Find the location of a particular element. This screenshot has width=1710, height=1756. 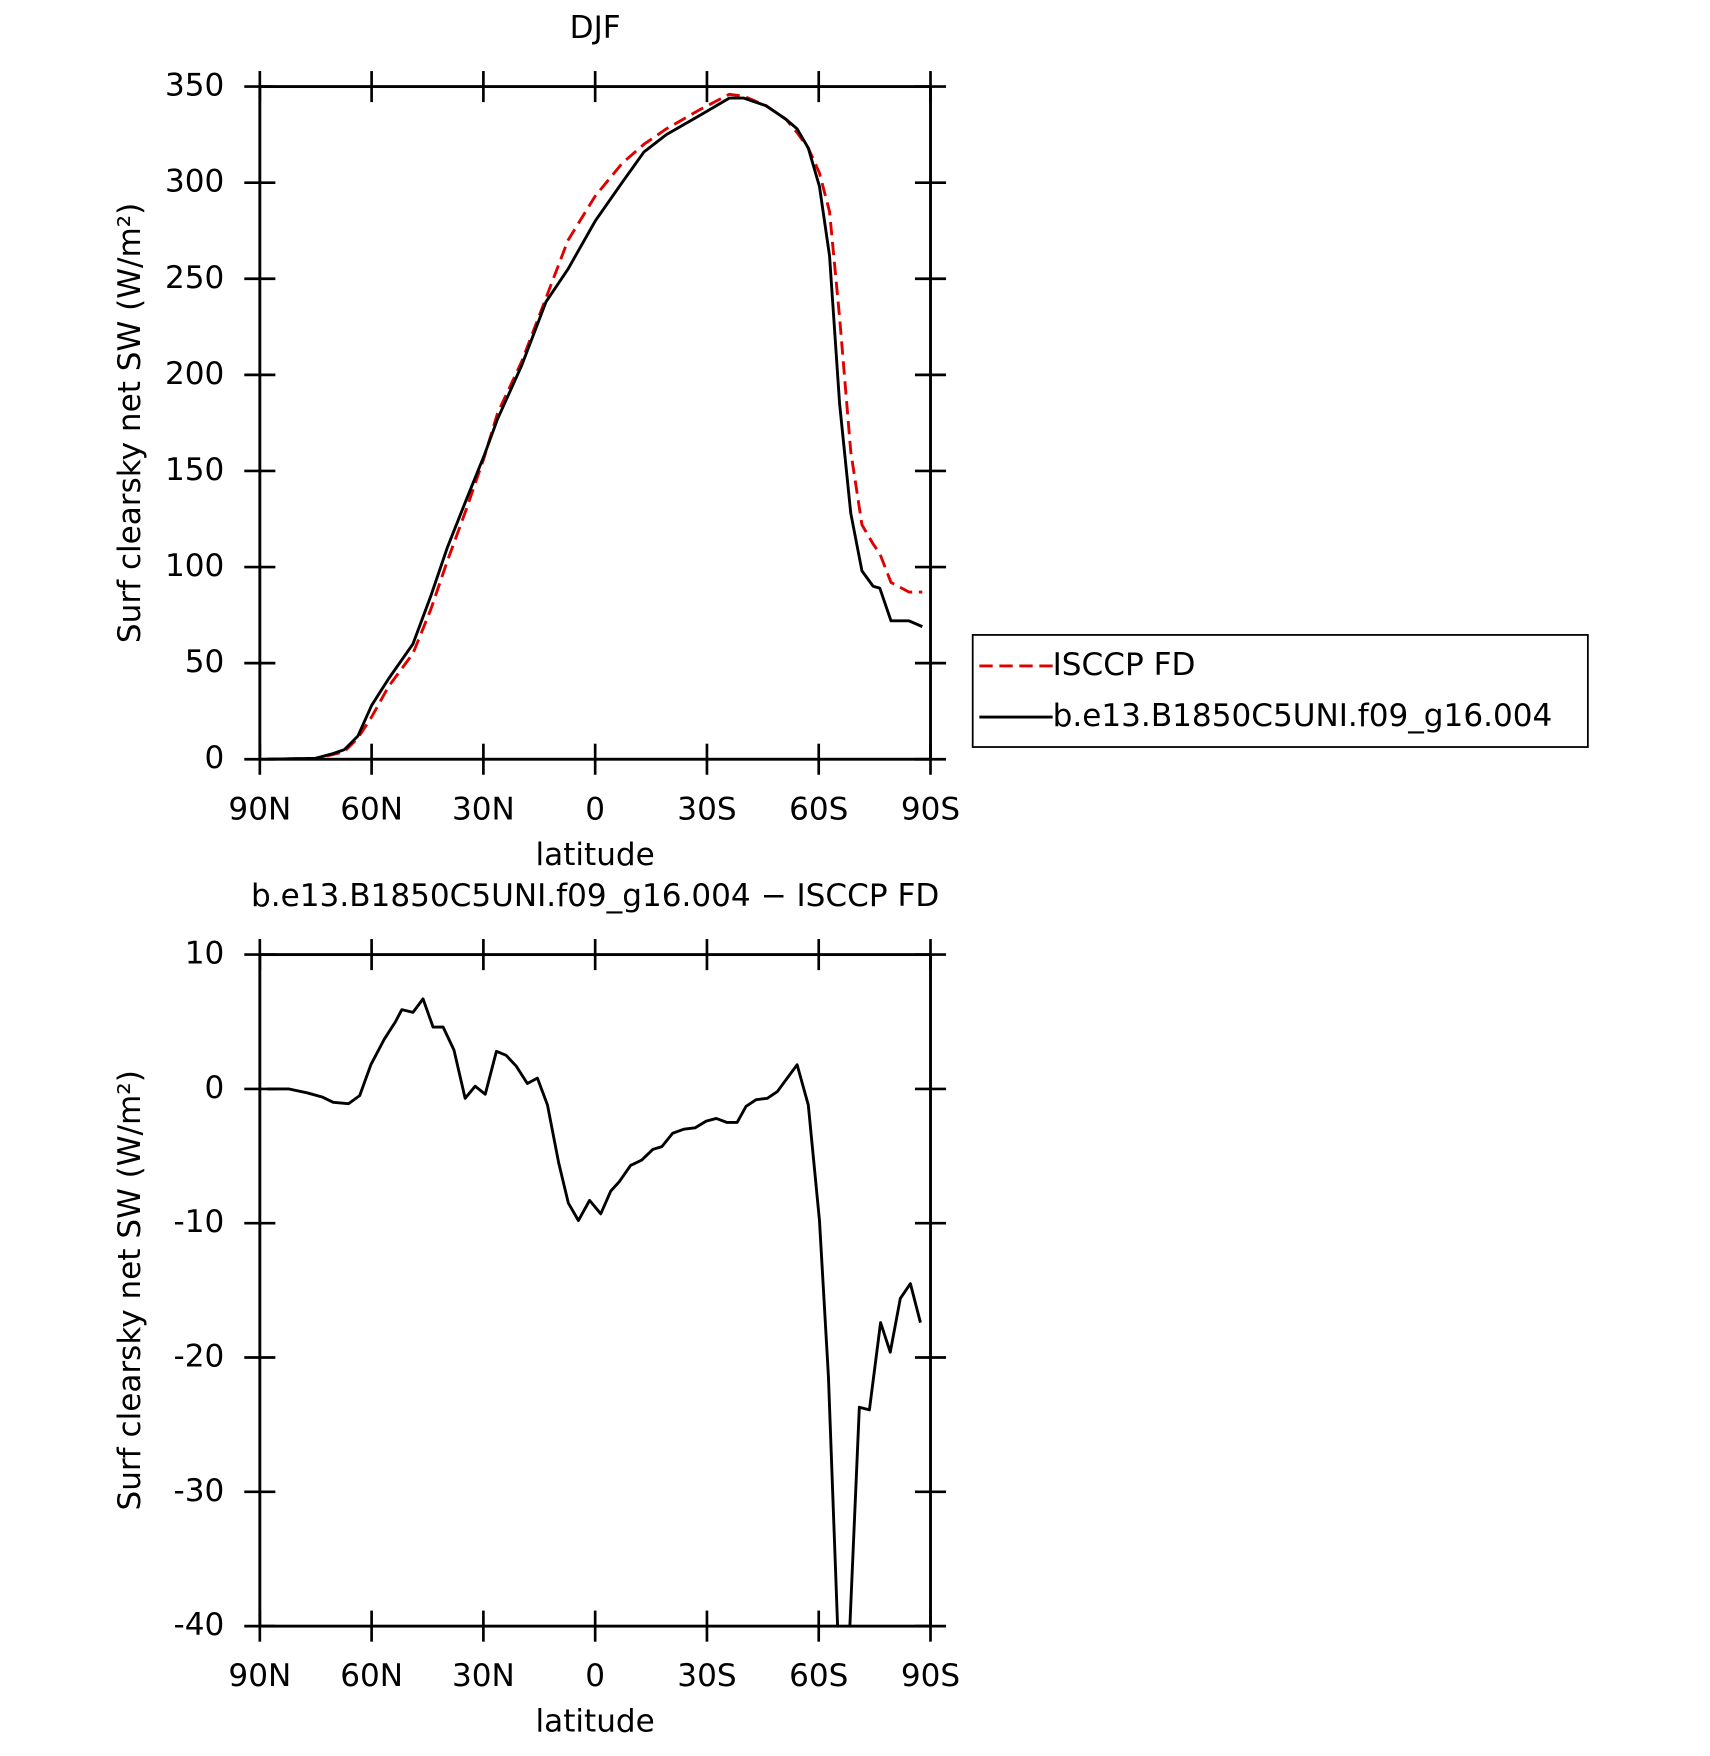

legend: ISCCP FD b.e13.B1850C5UNI.f09_g16.004 is located at coordinates (1280, 691).